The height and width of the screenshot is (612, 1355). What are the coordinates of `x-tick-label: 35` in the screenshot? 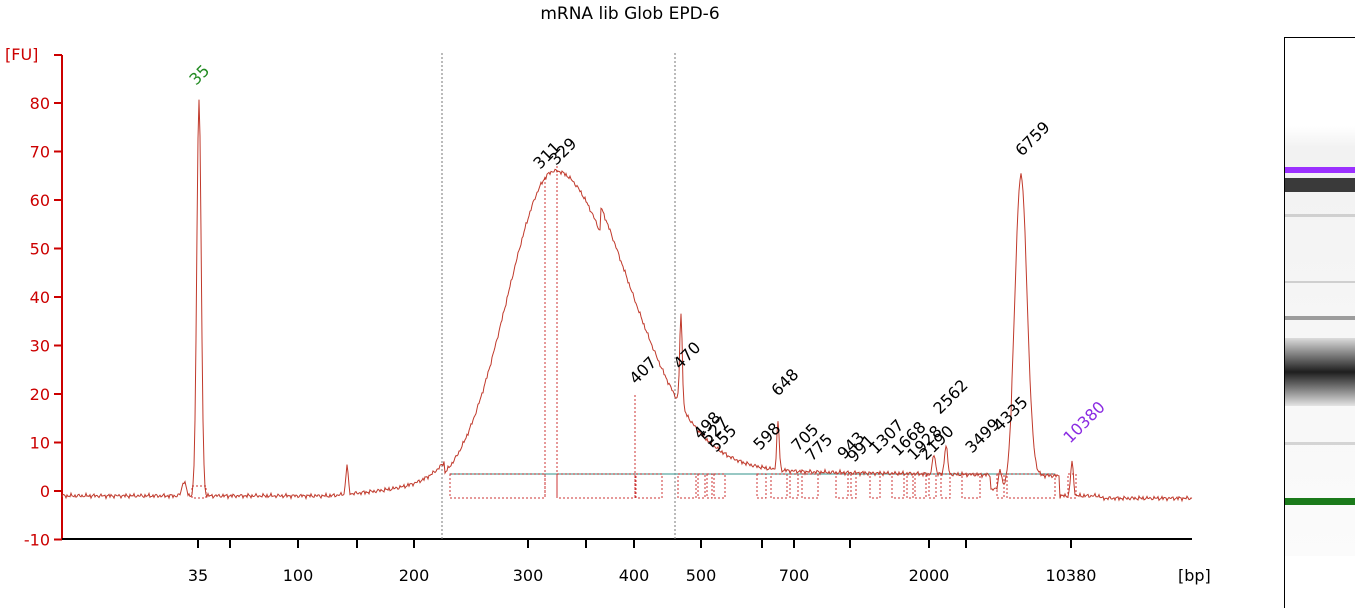 It's located at (198, 575).